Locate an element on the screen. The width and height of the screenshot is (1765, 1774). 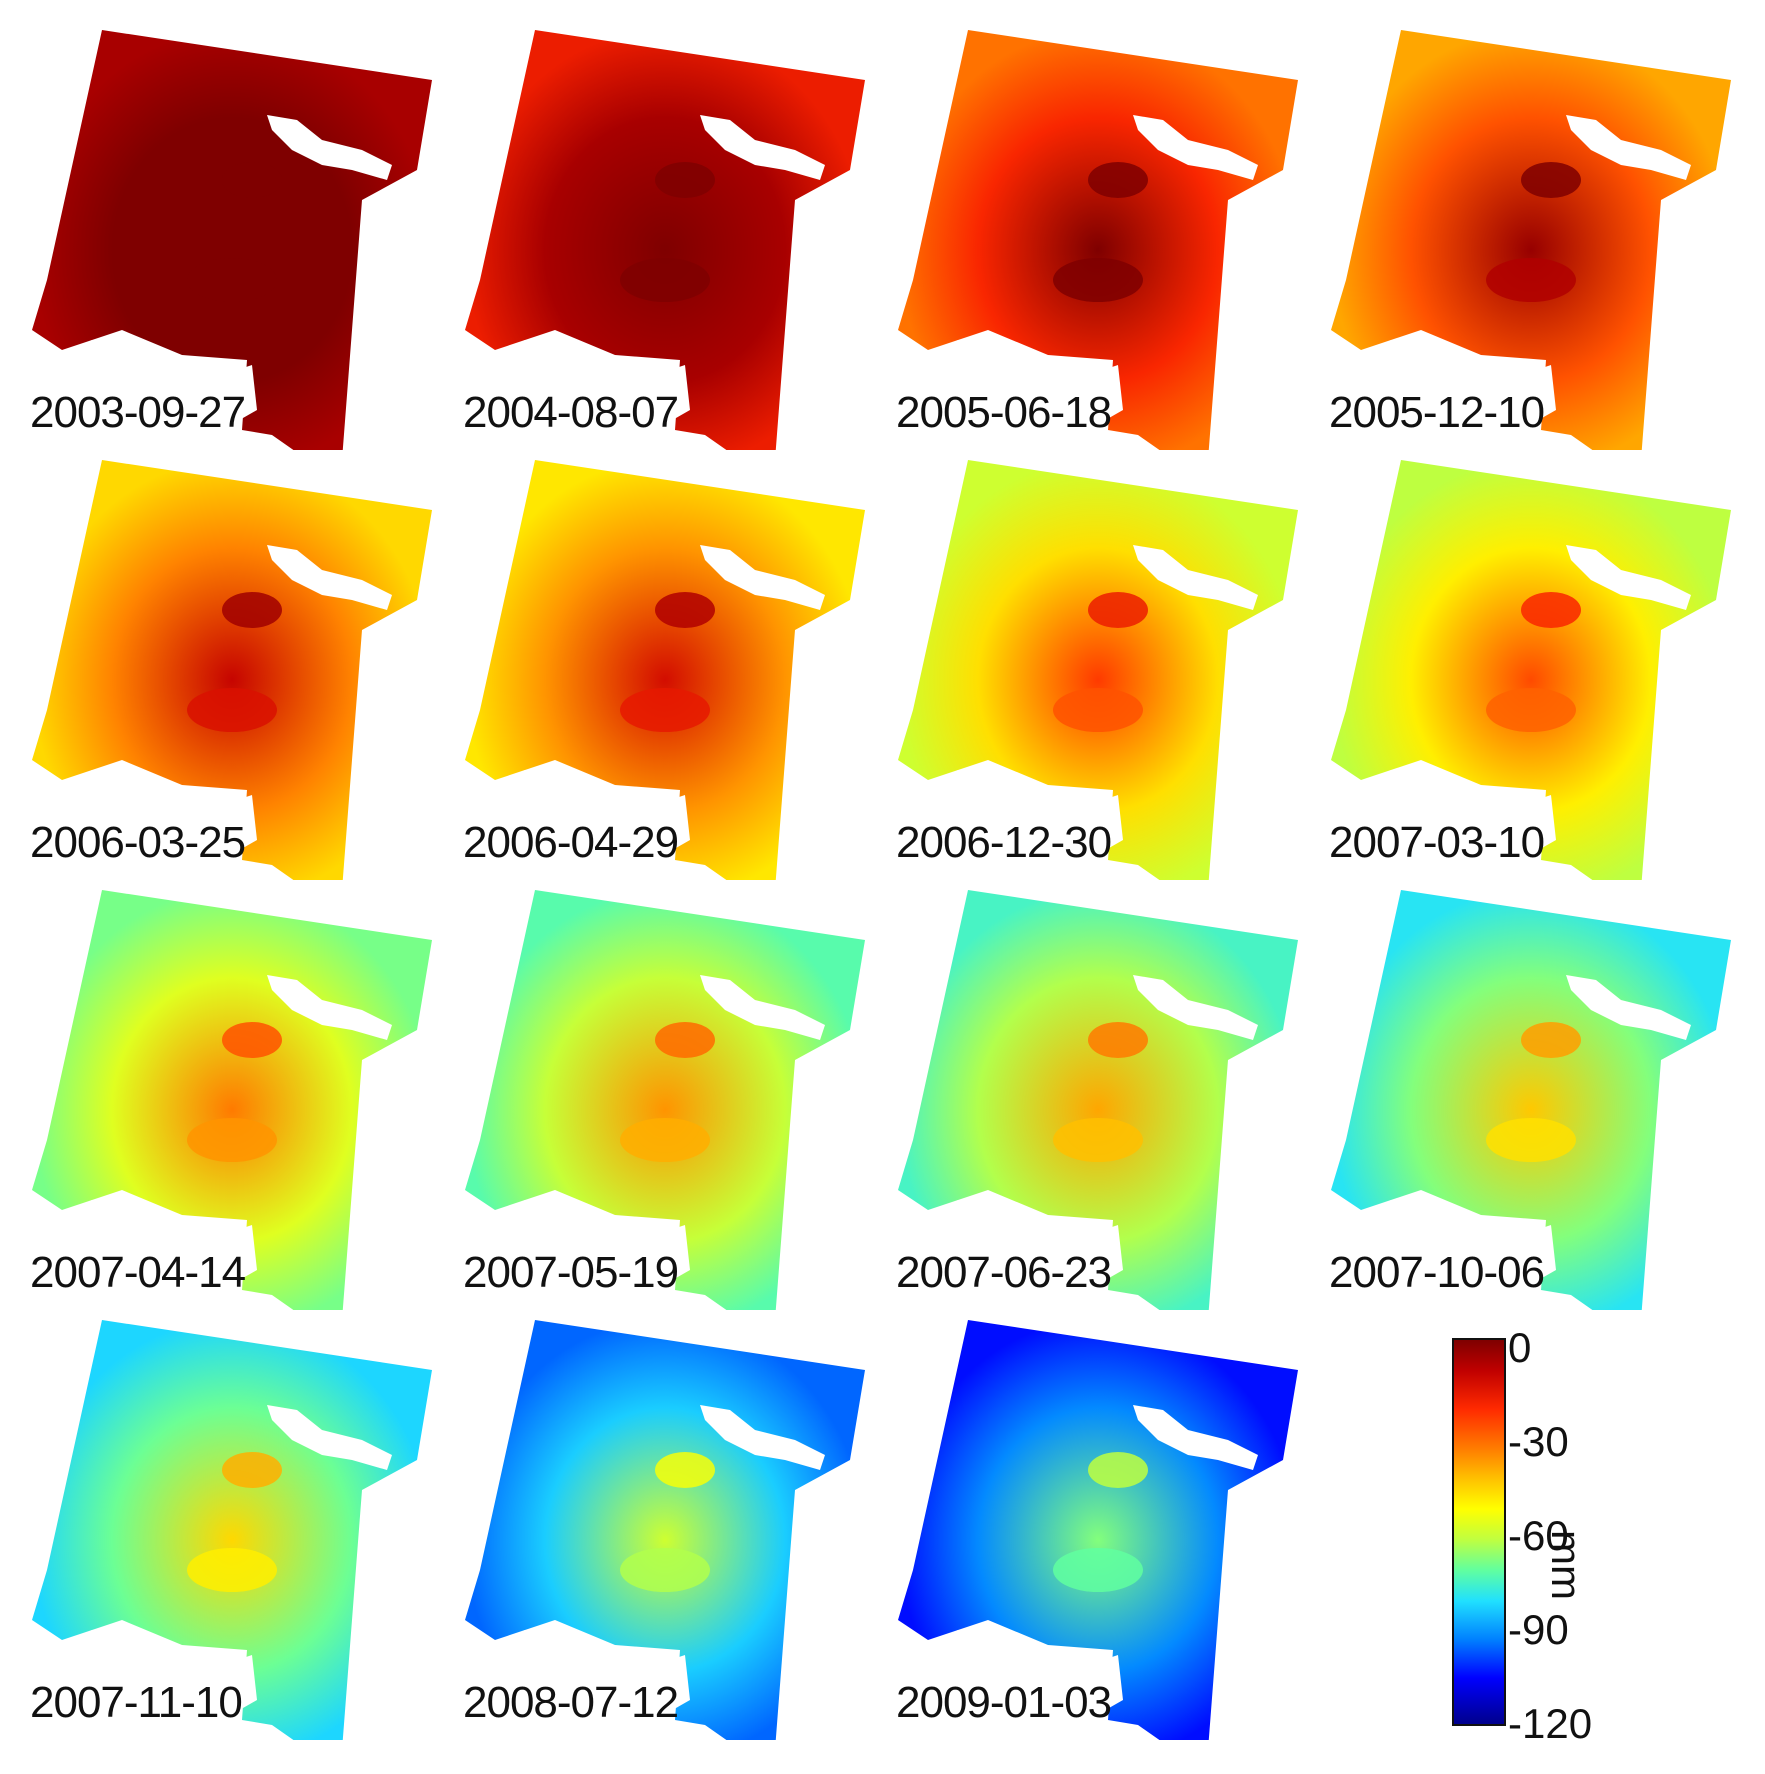
panel-date-label: 2007-03-10 is located at coordinates (1437, 842).